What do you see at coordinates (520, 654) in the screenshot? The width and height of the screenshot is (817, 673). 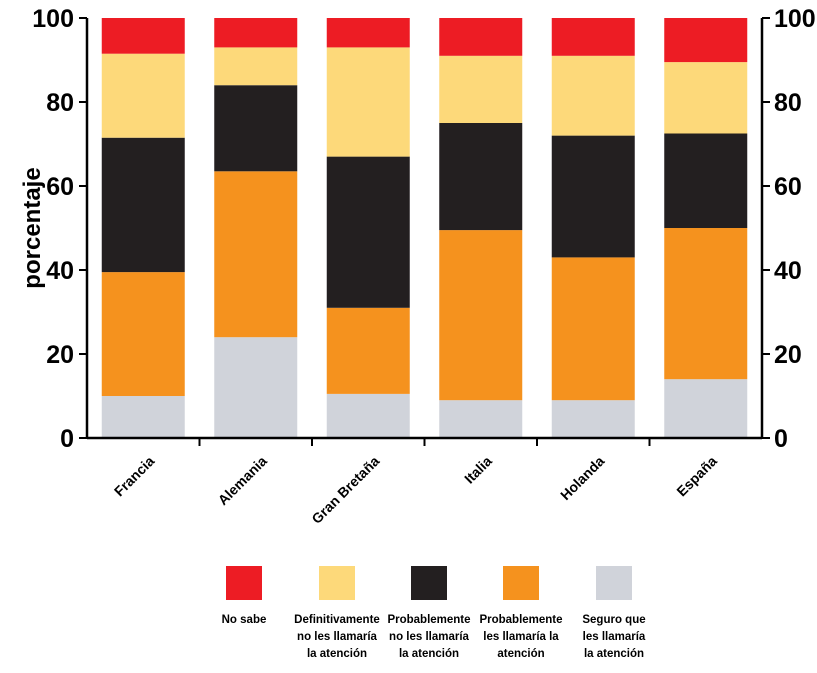 I see `legend-label: atención` at bounding box center [520, 654].